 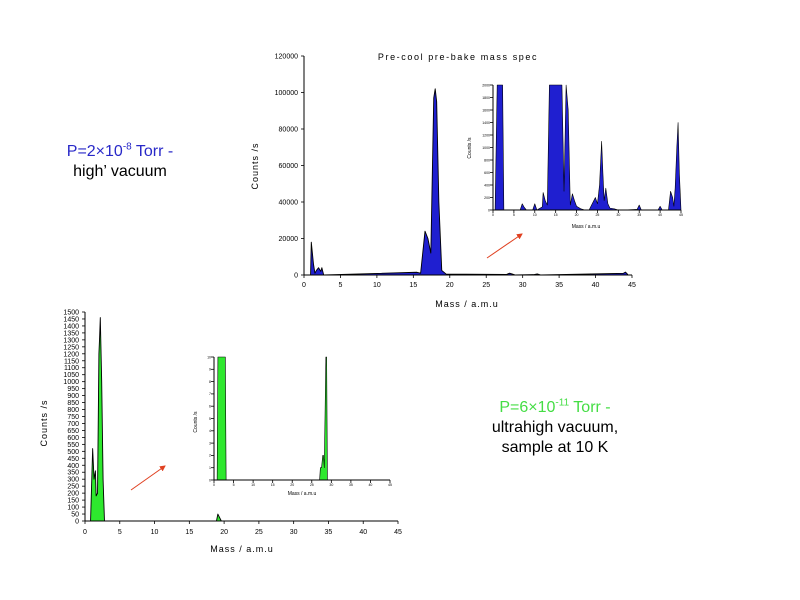 I want to click on y-tick-label: 1300, so click(x=71, y=340).